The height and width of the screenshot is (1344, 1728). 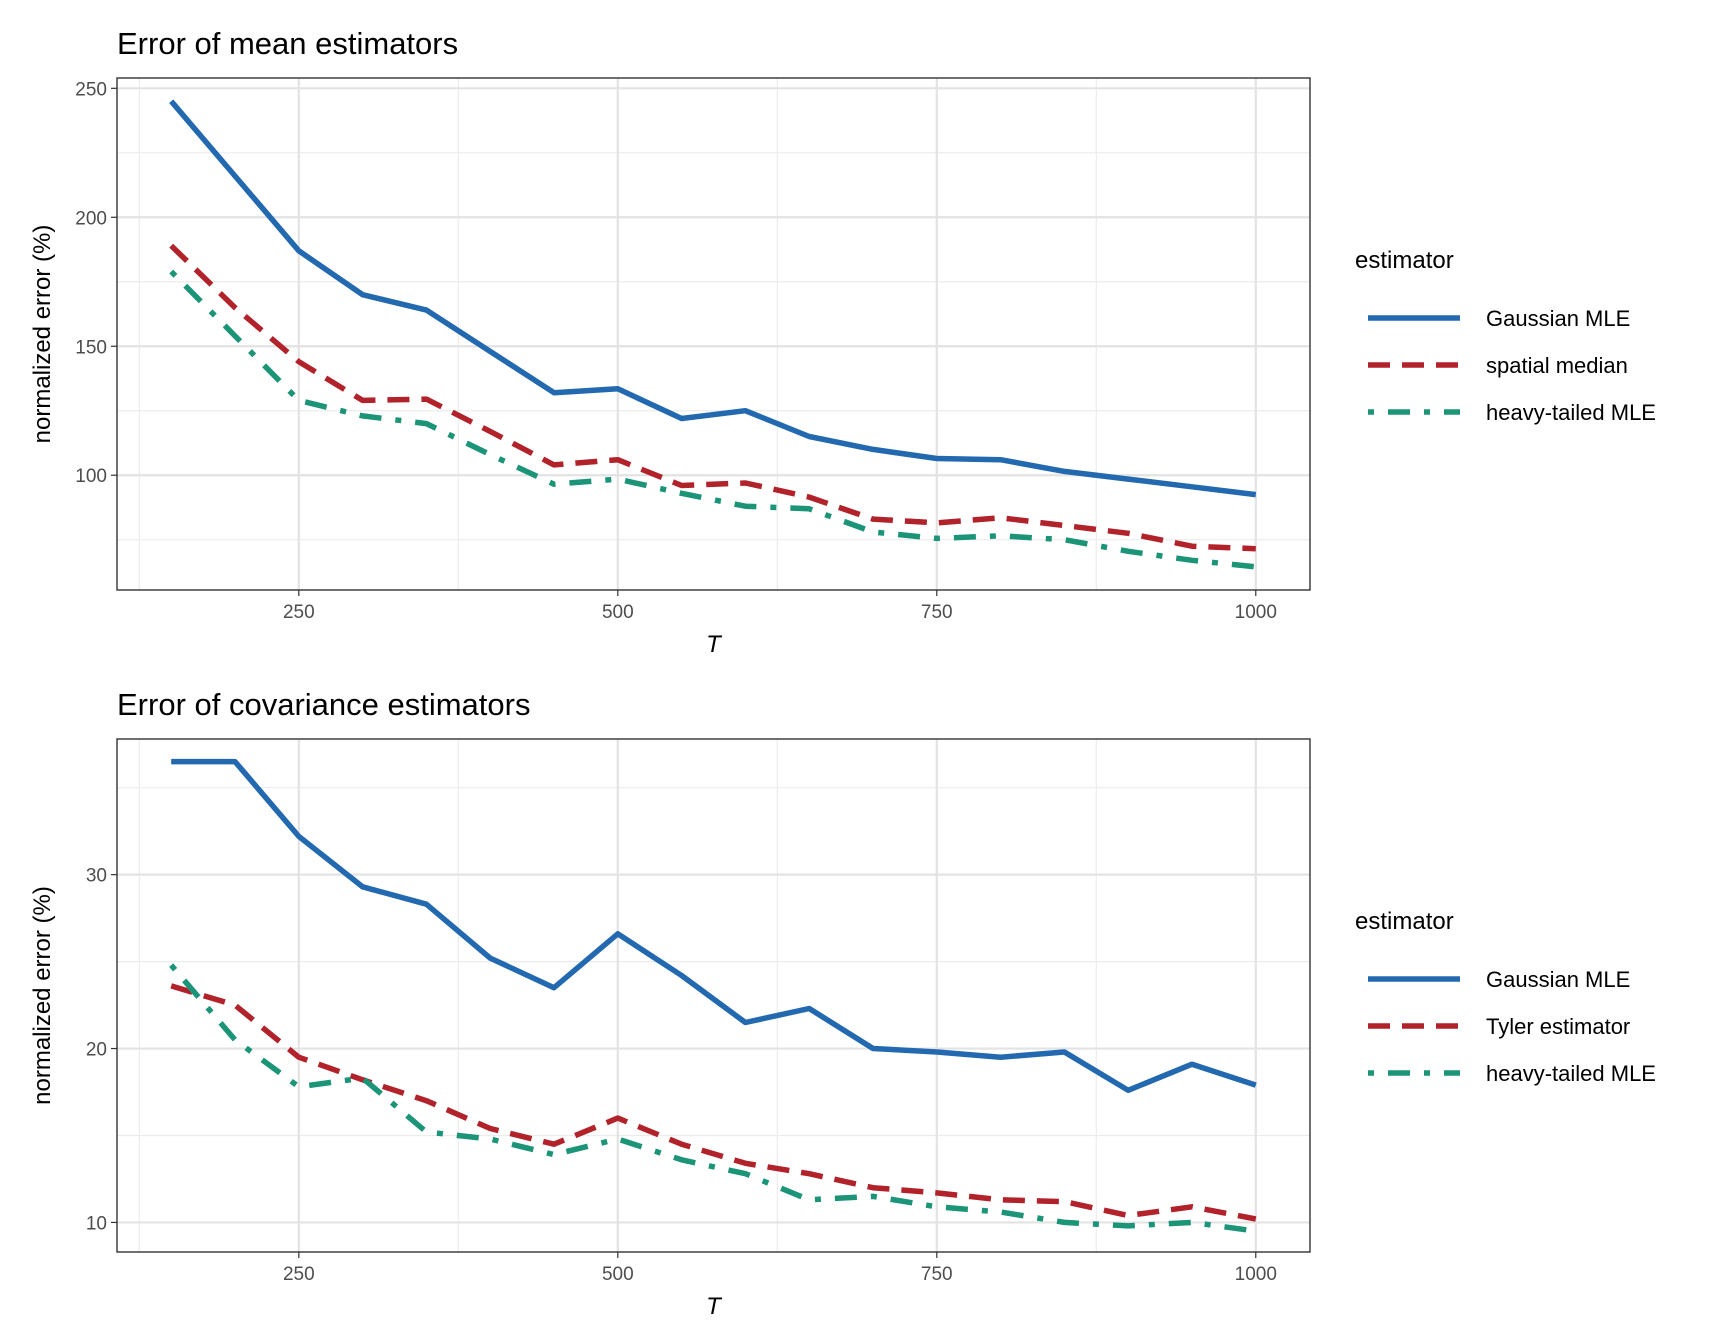 I want to click on y-tick-label: 150, so click(x=91, y=347).